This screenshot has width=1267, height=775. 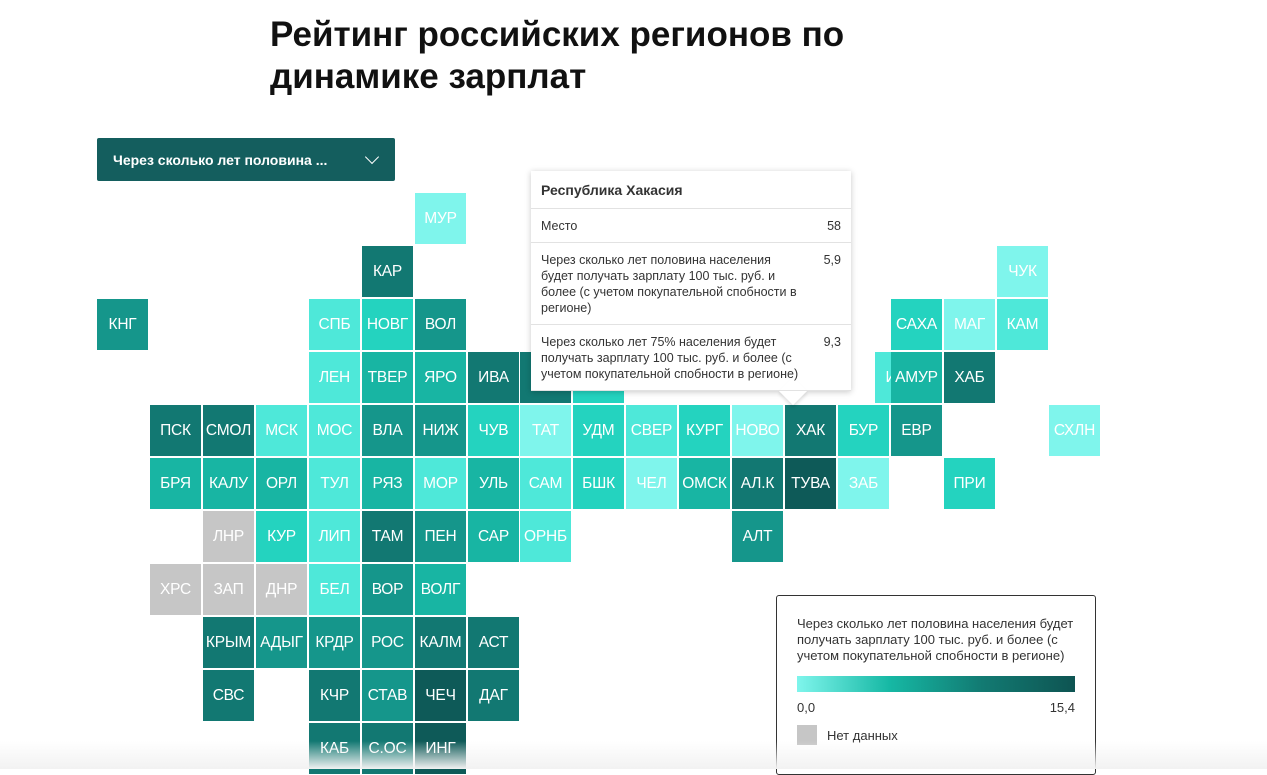 What do you see at coordinates (493, 430) in the screenshot?
I see `region-tile: ЧУВ` at bounding box center [493, 430].